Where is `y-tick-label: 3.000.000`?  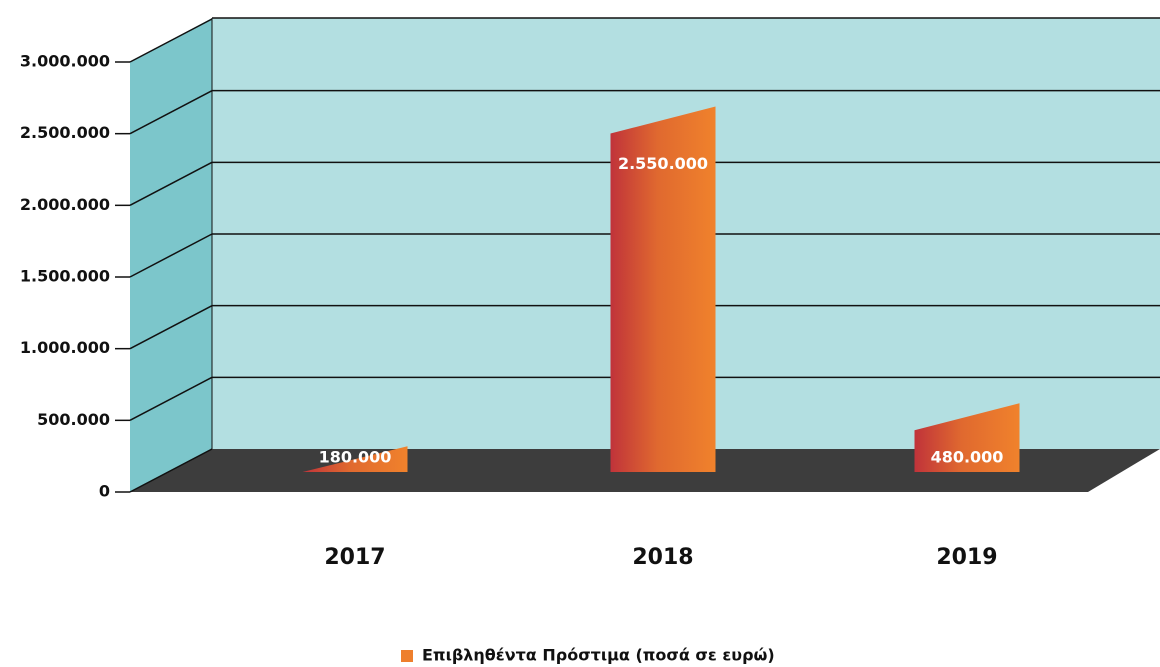
y-tick-label: 3.000.000 is located at coordinates (65, 61).